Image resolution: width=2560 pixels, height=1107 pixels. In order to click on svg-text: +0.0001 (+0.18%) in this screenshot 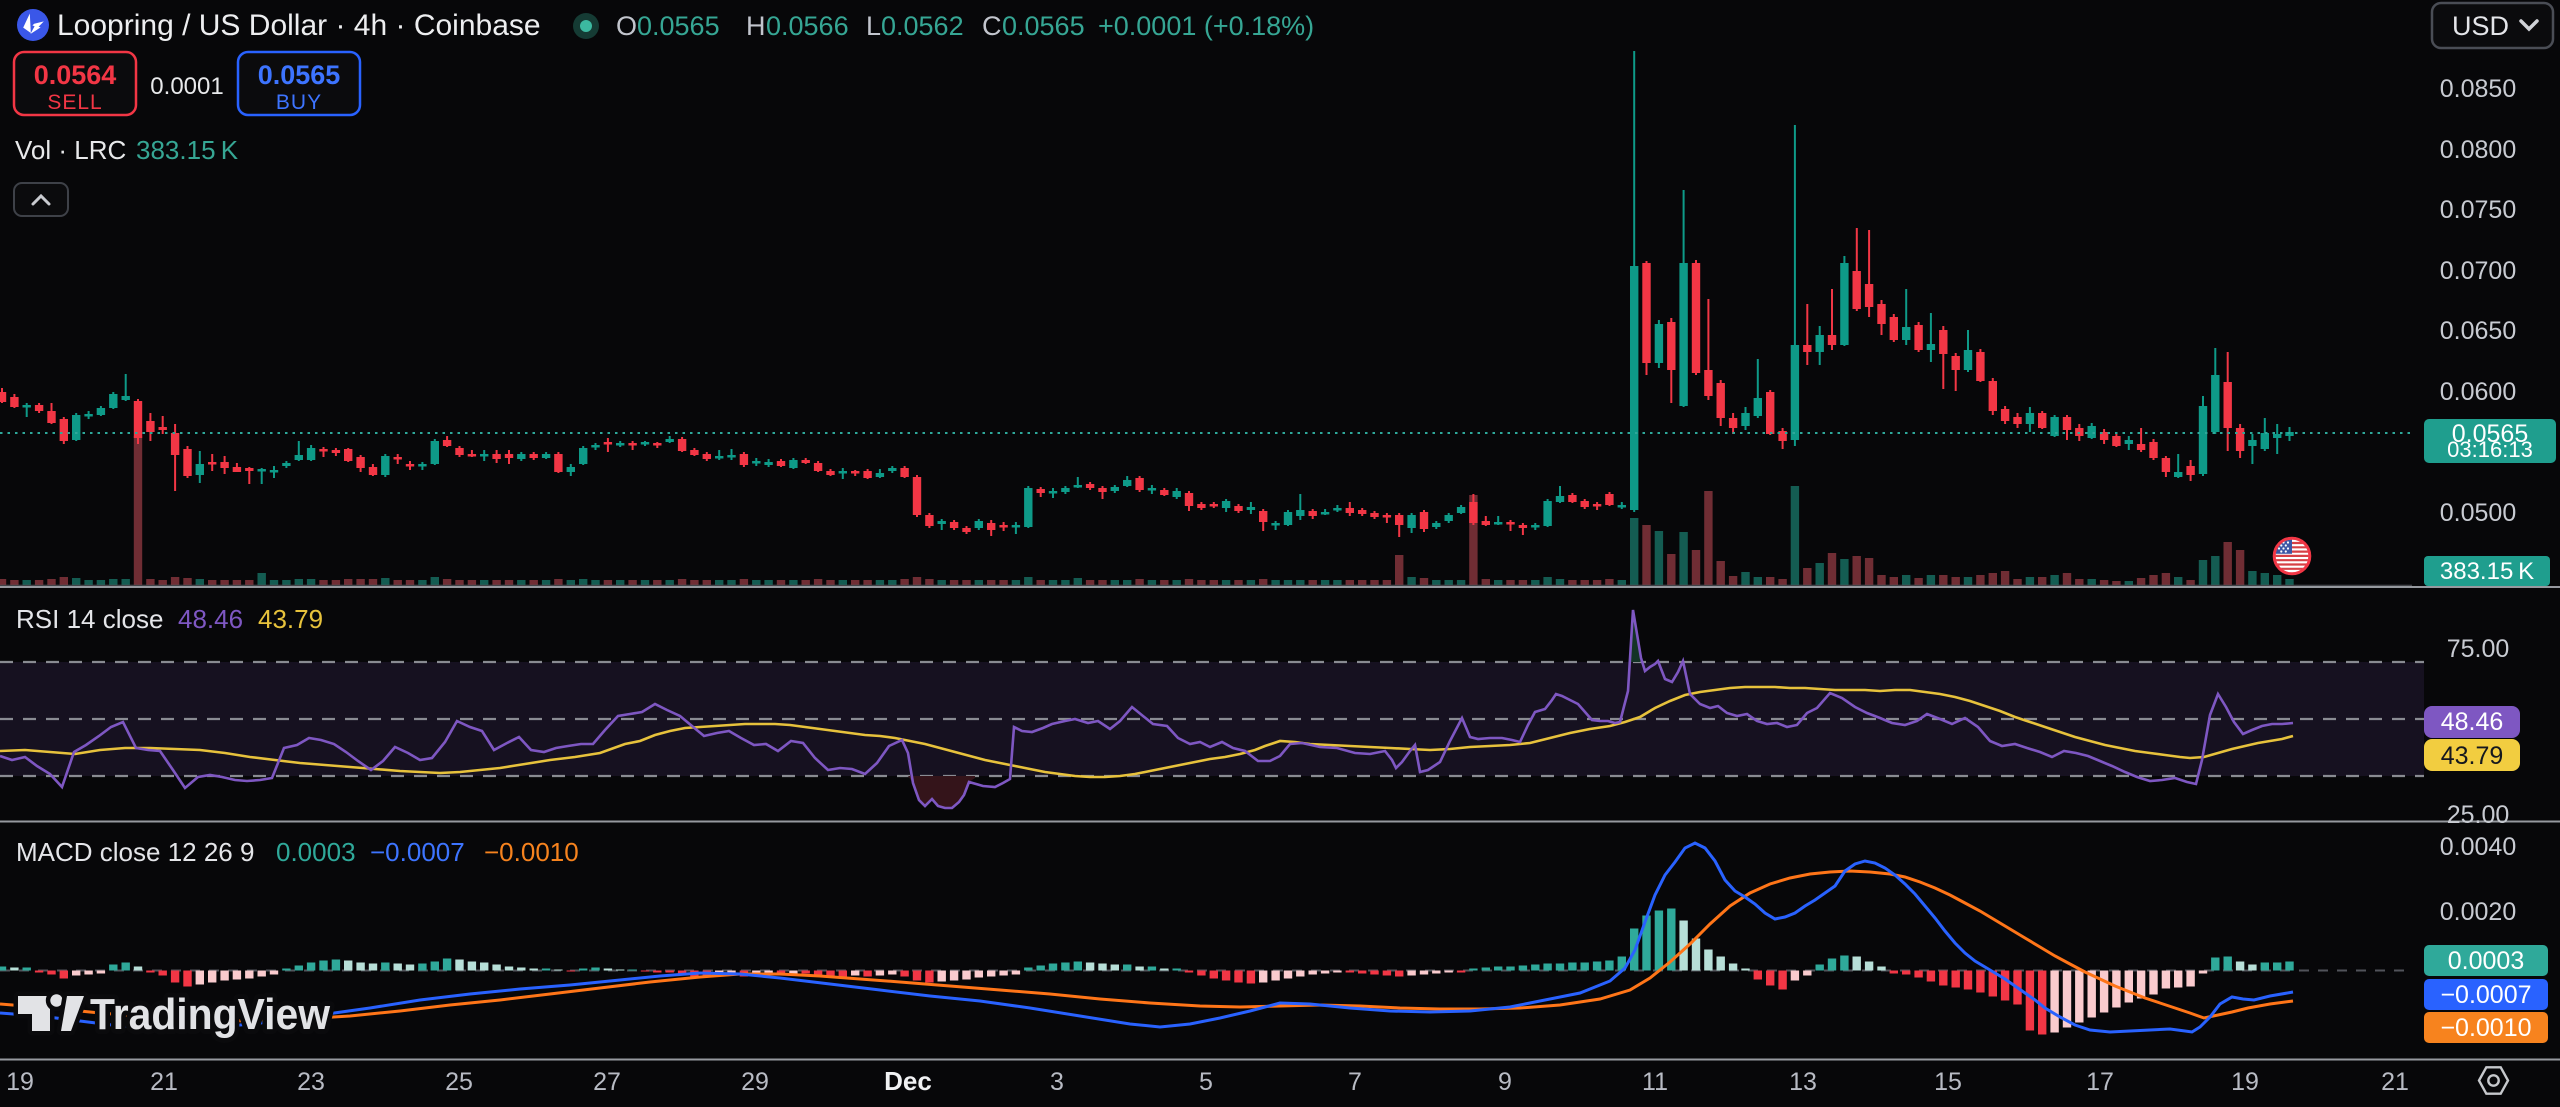, I will do `click(1206, 26)`.